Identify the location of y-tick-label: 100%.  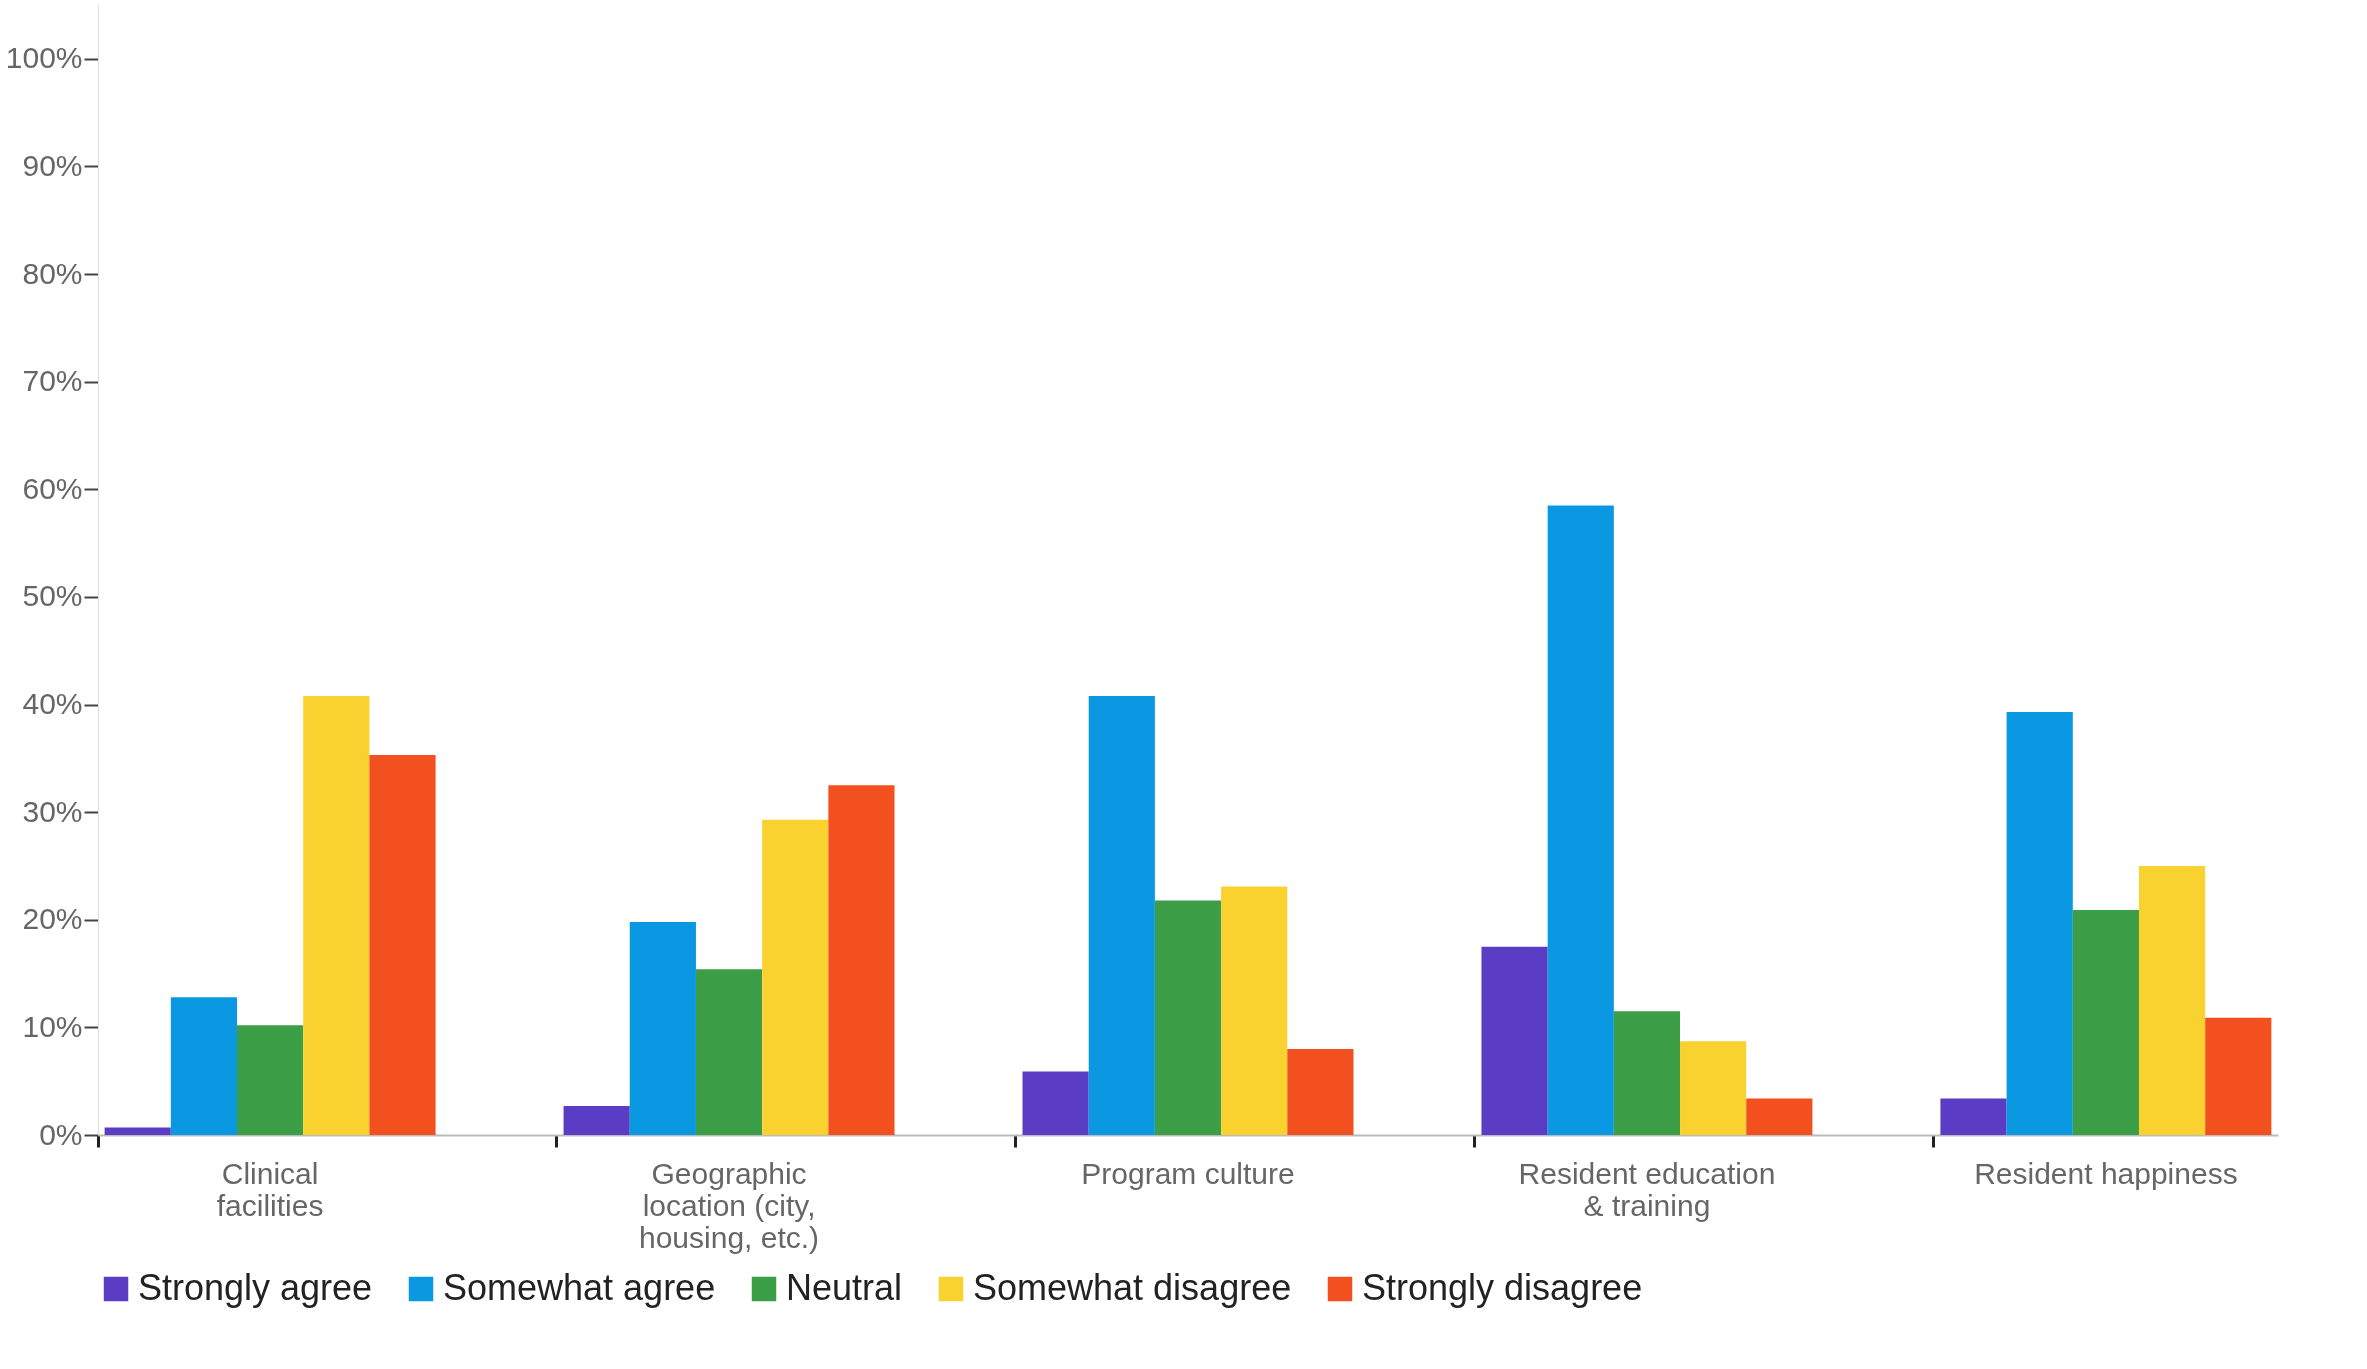
(44, 58).